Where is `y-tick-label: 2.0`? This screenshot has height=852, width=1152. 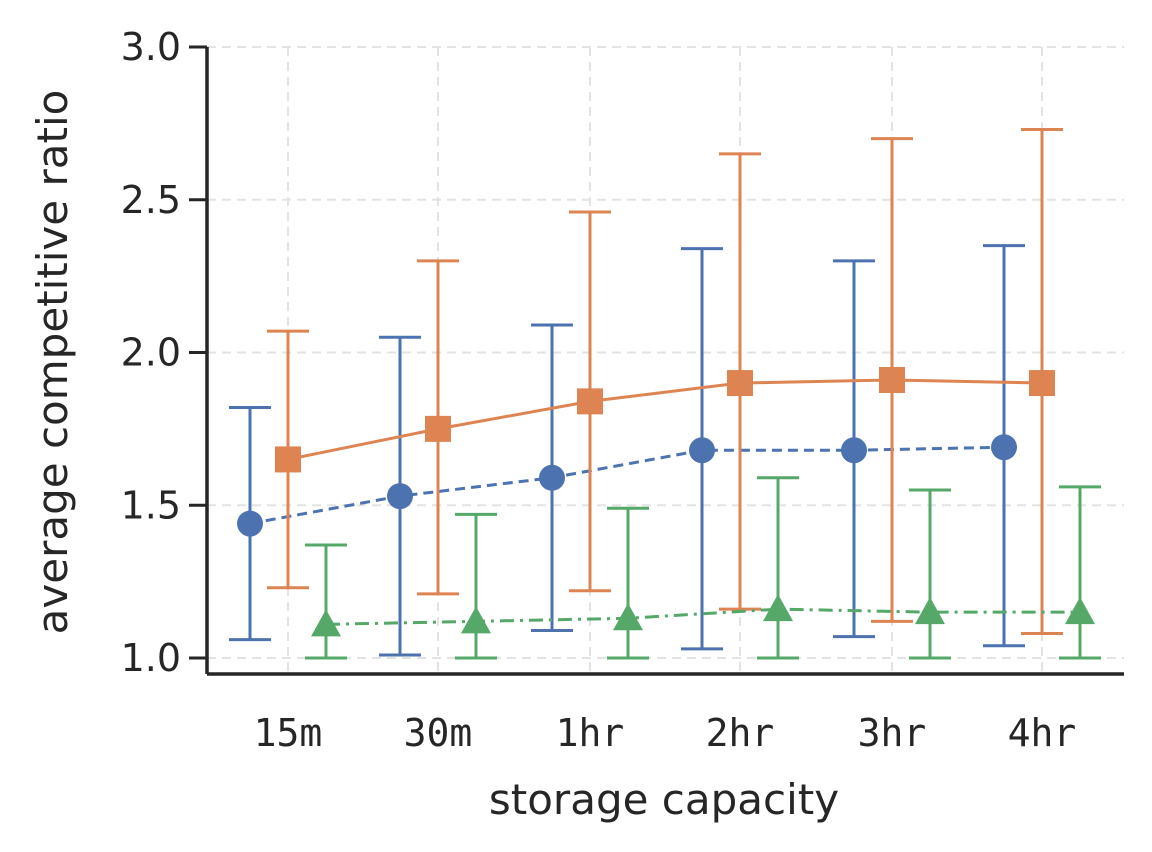
y-tick-label: 2.0 is located at coordinates (151, 353).